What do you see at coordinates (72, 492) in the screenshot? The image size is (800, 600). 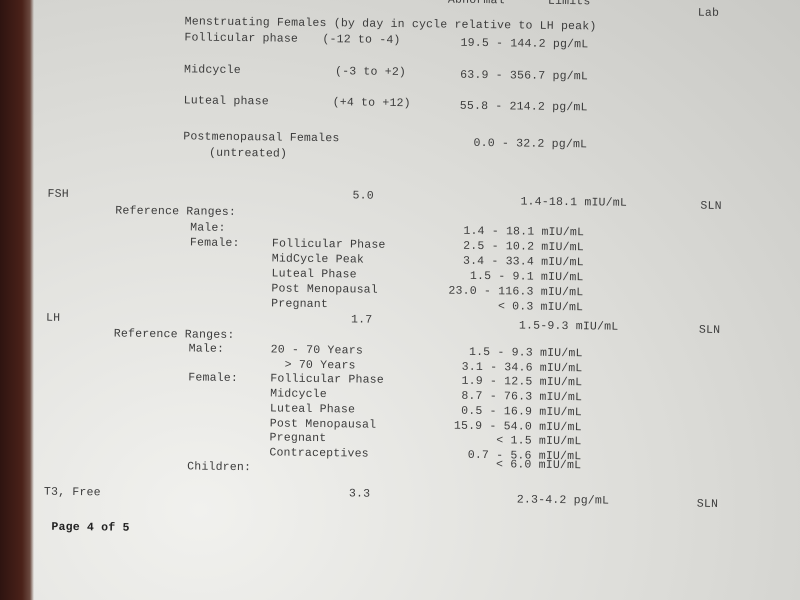 I see `test-name: T3, Free` at bounding box center [72, 492].